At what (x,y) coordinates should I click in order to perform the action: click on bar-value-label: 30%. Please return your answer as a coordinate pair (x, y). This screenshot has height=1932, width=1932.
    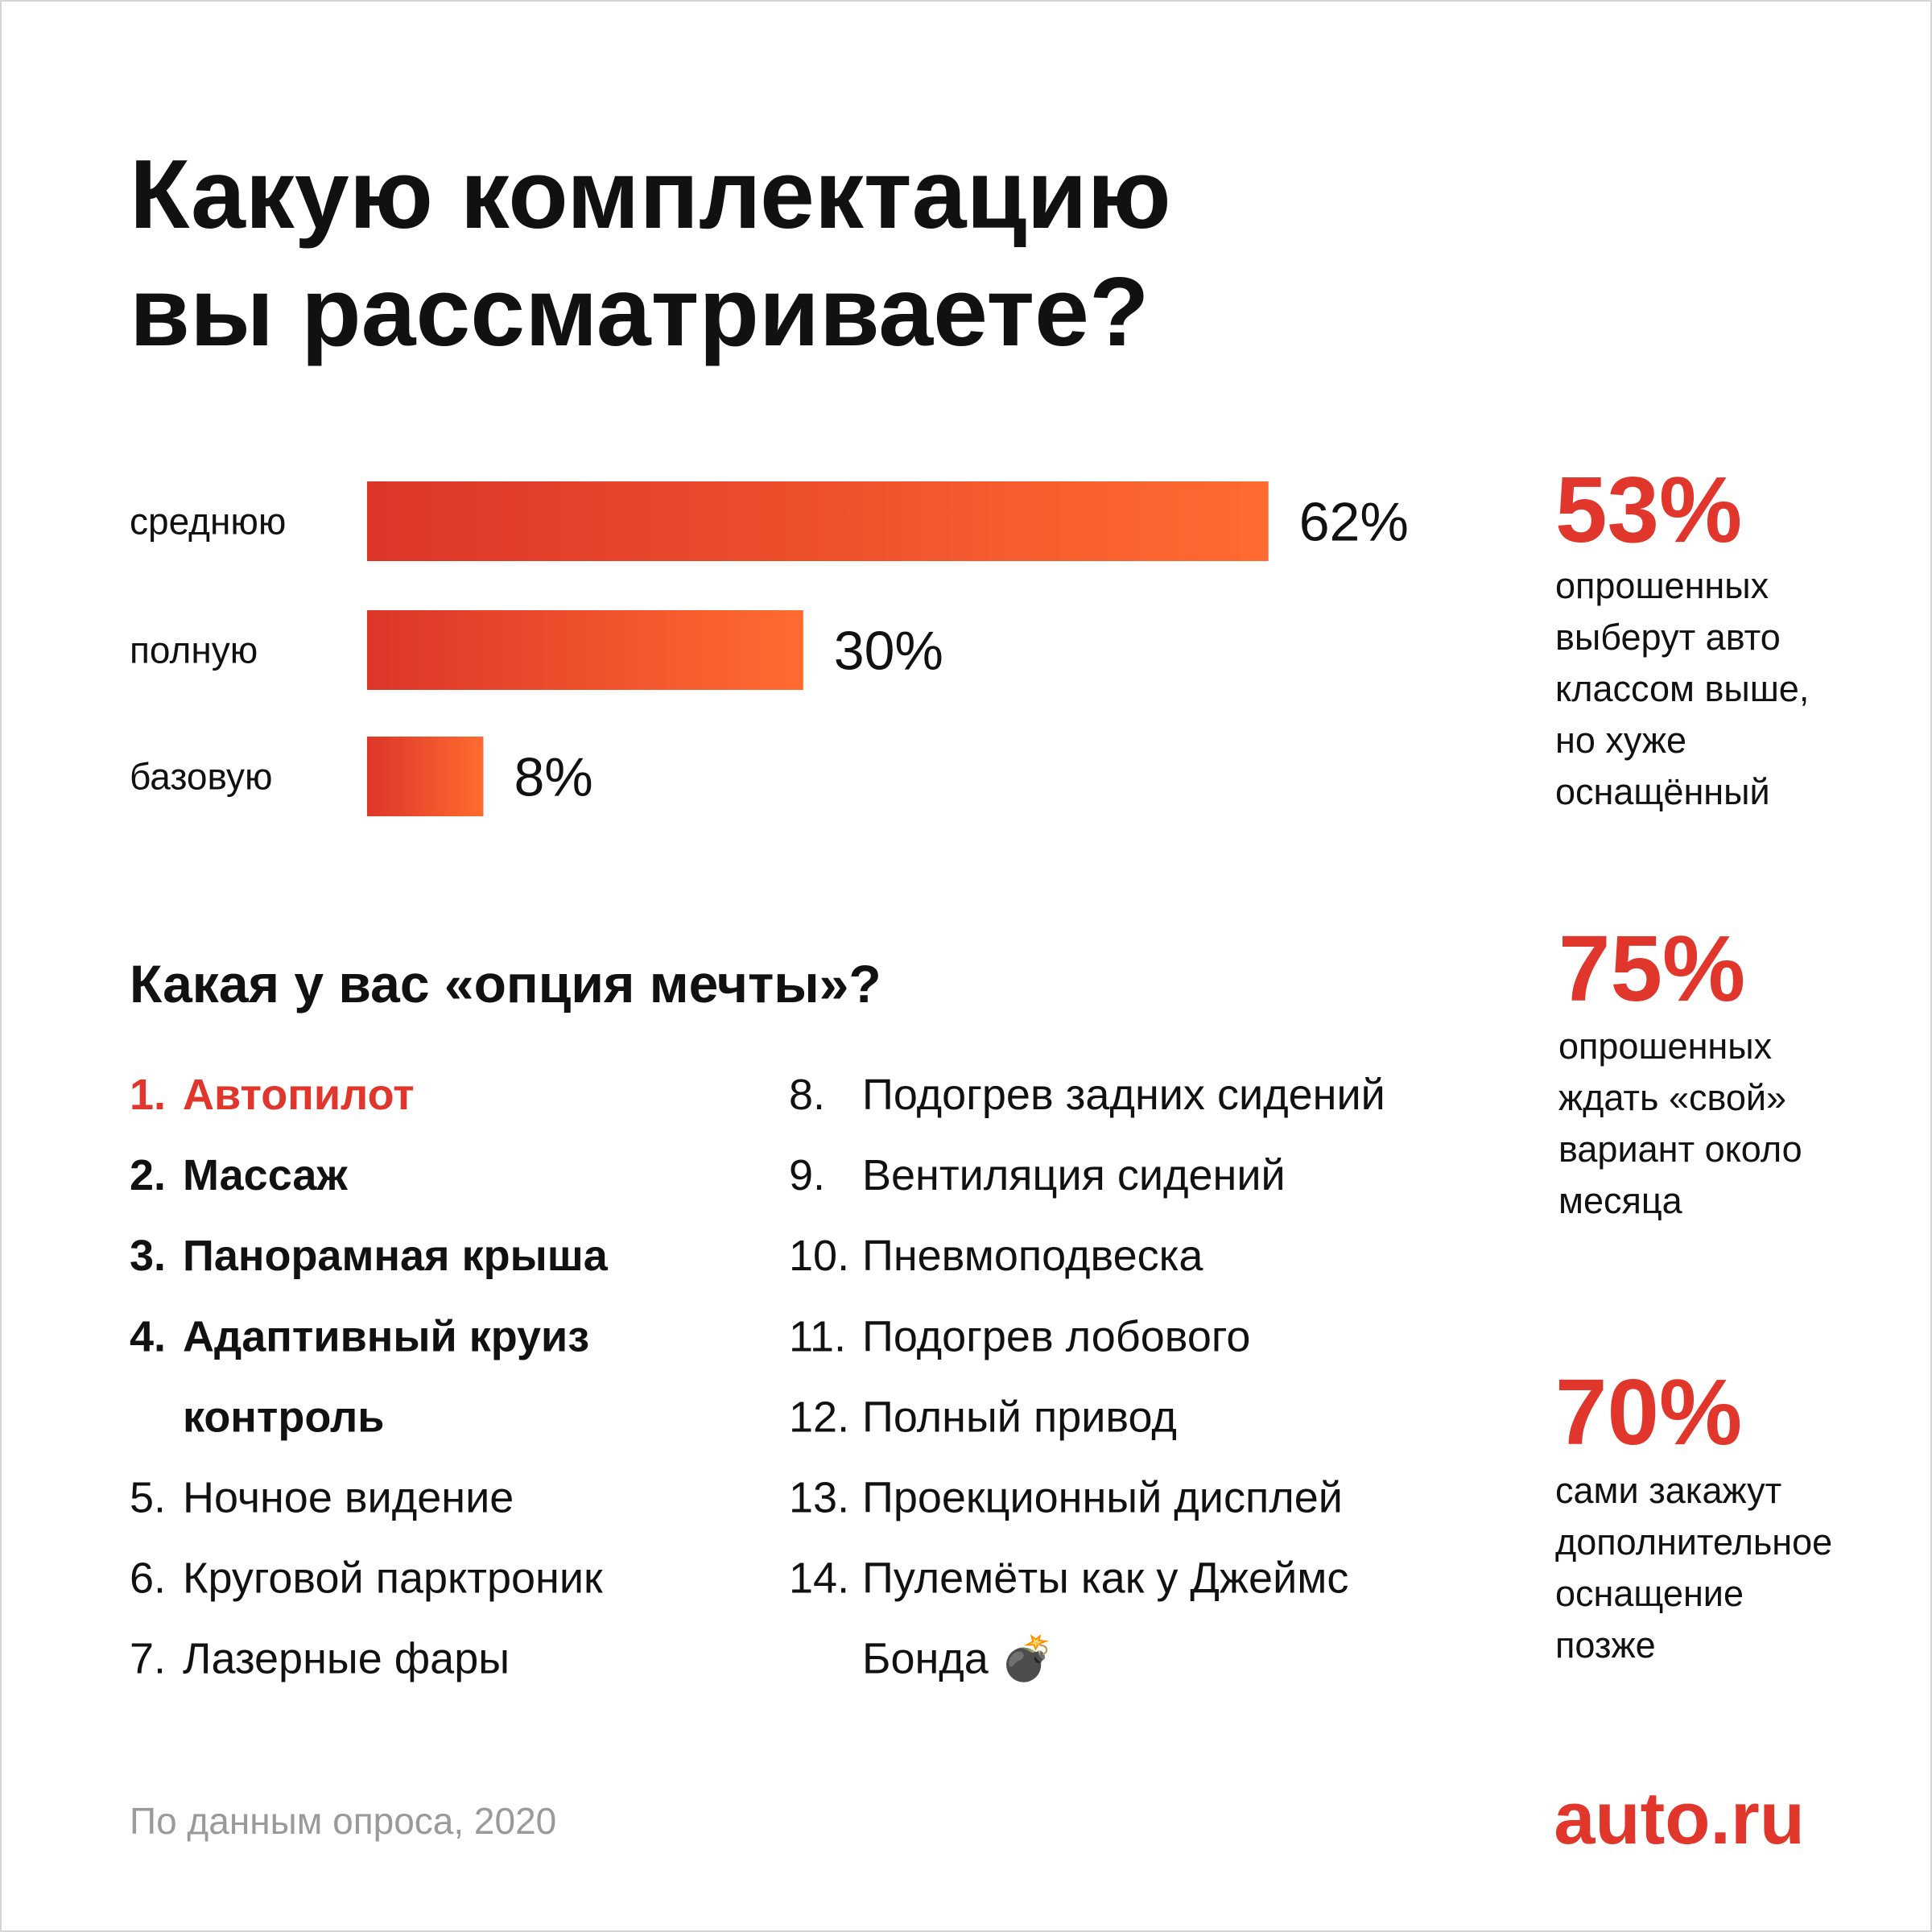
    Looking at the image, I should click on (888, 651).